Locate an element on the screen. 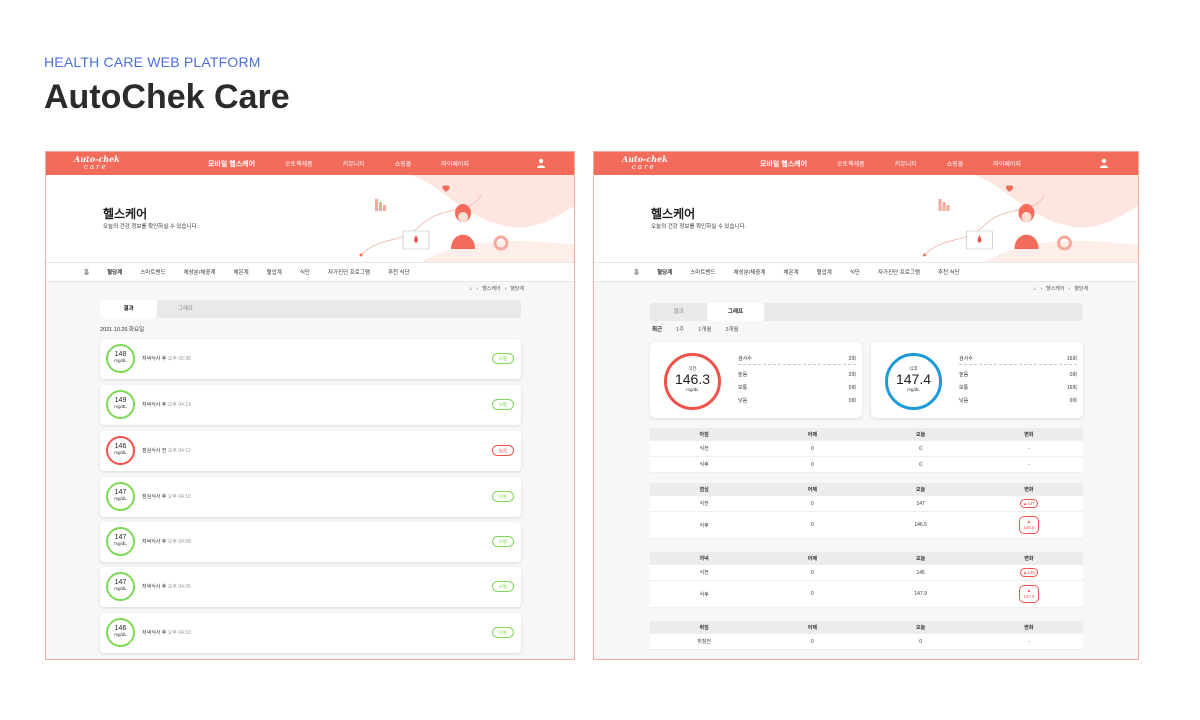 Image resolution: width=1200 pixels, height=720 pixels. summary-stats: 검사수 16회 높음 0회 보통 16회 낮음 0회 is located at coordinates (1018, 379).